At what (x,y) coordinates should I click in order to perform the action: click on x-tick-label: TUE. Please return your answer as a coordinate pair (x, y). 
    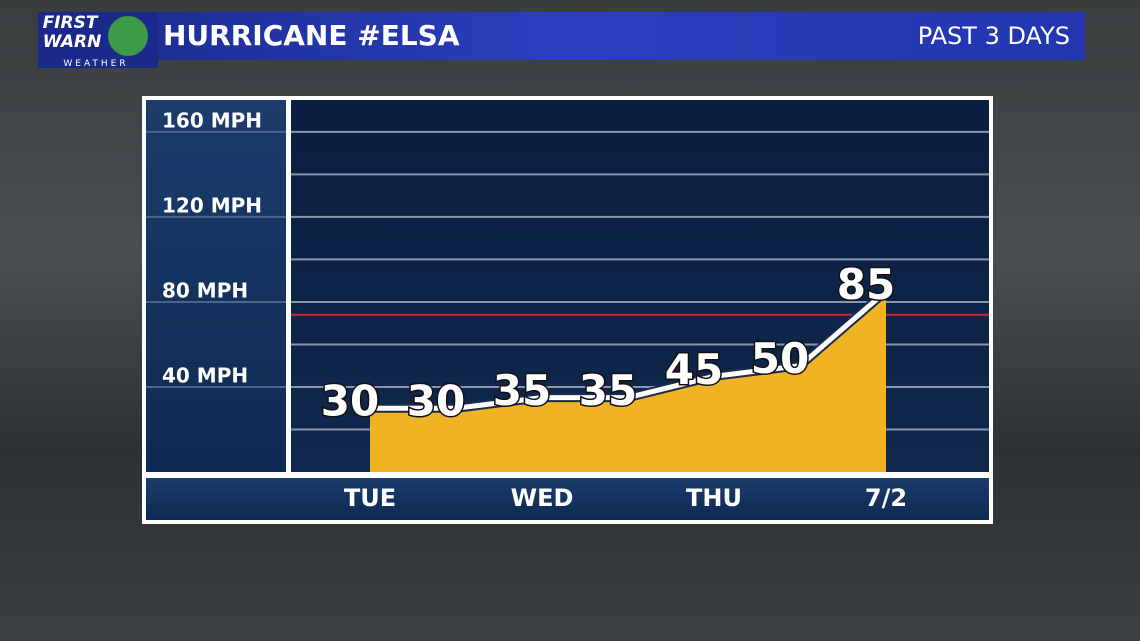
    Looking at the image, I should click on (370, 498).